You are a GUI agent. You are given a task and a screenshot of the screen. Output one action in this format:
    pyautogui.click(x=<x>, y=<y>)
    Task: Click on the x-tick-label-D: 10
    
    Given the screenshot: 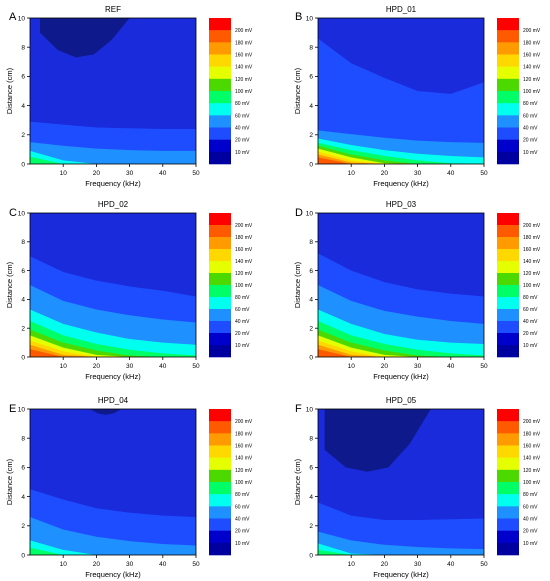 What is the action you would take?
    pyautogui.click(x=352, y=366)
    